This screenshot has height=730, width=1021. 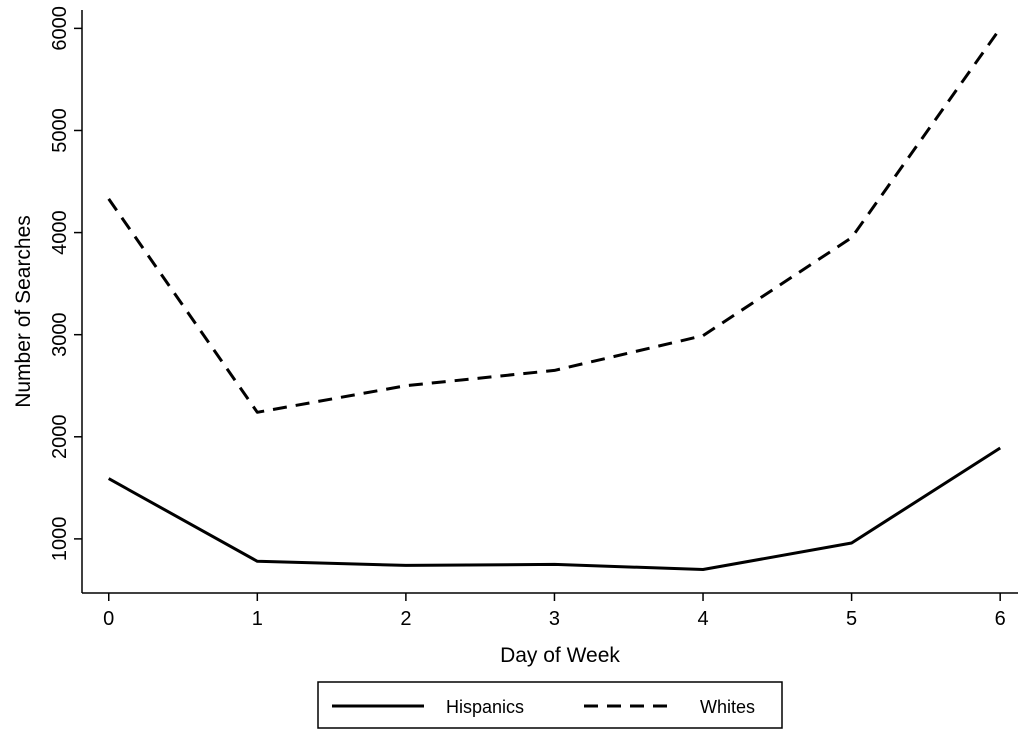 I want to click on y-tick-label: 6000, so click(x=60, y=28).